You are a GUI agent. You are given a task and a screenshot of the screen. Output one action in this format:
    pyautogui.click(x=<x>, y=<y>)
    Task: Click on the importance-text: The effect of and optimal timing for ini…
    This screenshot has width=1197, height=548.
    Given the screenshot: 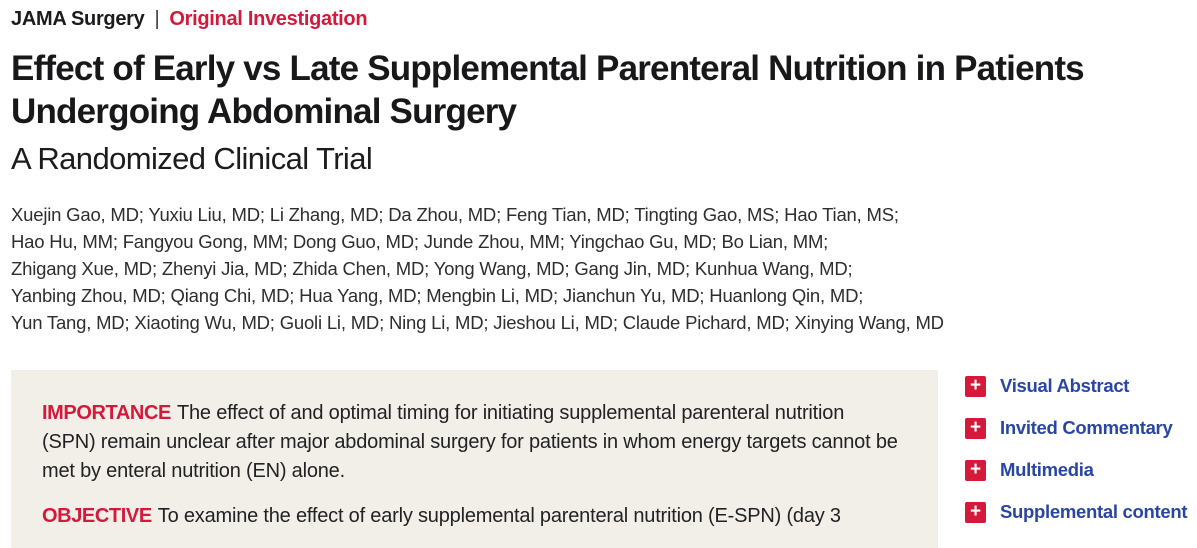 What is the action you would take?
    pyautogui.click(x=470, y=442)
    